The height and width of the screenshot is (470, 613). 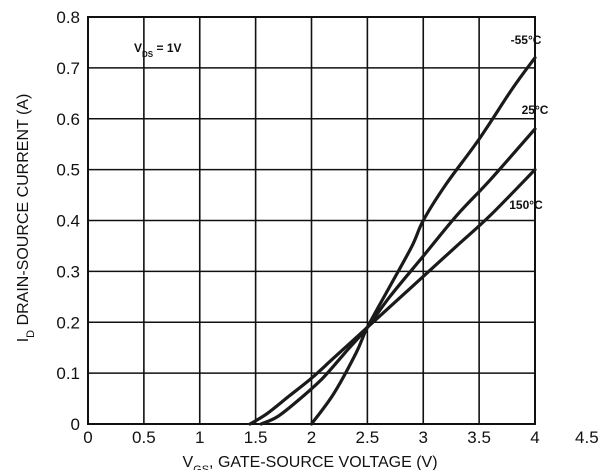 I want to click on y-tick-label: 0.7, so click(x=68, y=68).